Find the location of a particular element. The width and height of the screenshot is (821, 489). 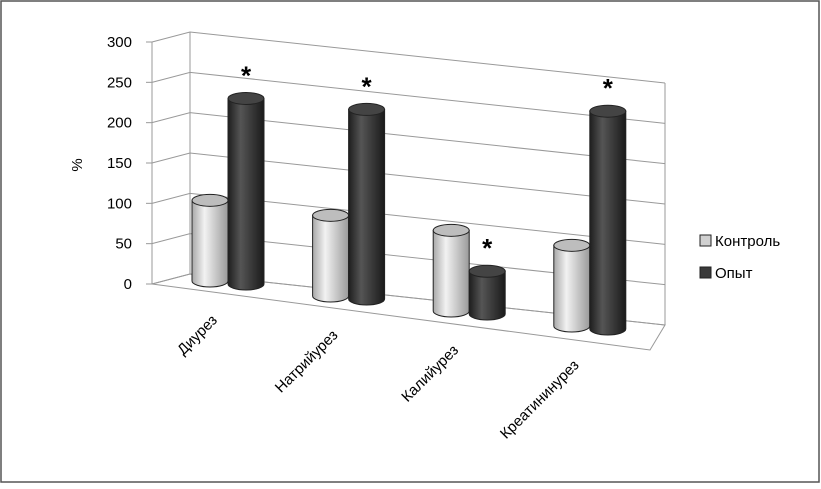

y-axis-label: % is located at coordinates (77, 164).